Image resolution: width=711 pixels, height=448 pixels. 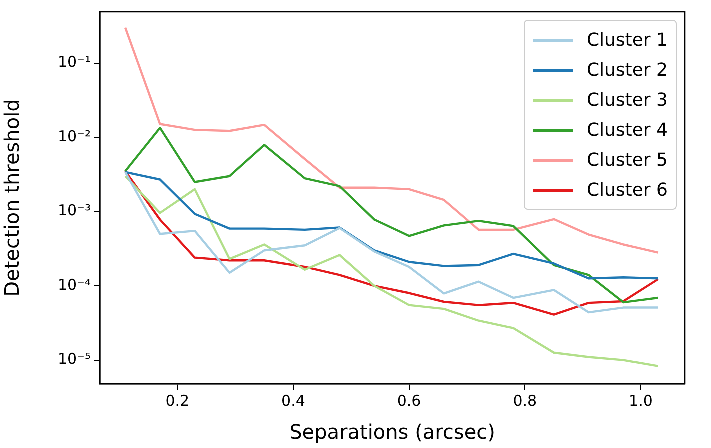 What do you see at coordinates (12, 198) in the screenshot?
I see `y-axis-title: Detection threshold` at bounding box center [12, 198].